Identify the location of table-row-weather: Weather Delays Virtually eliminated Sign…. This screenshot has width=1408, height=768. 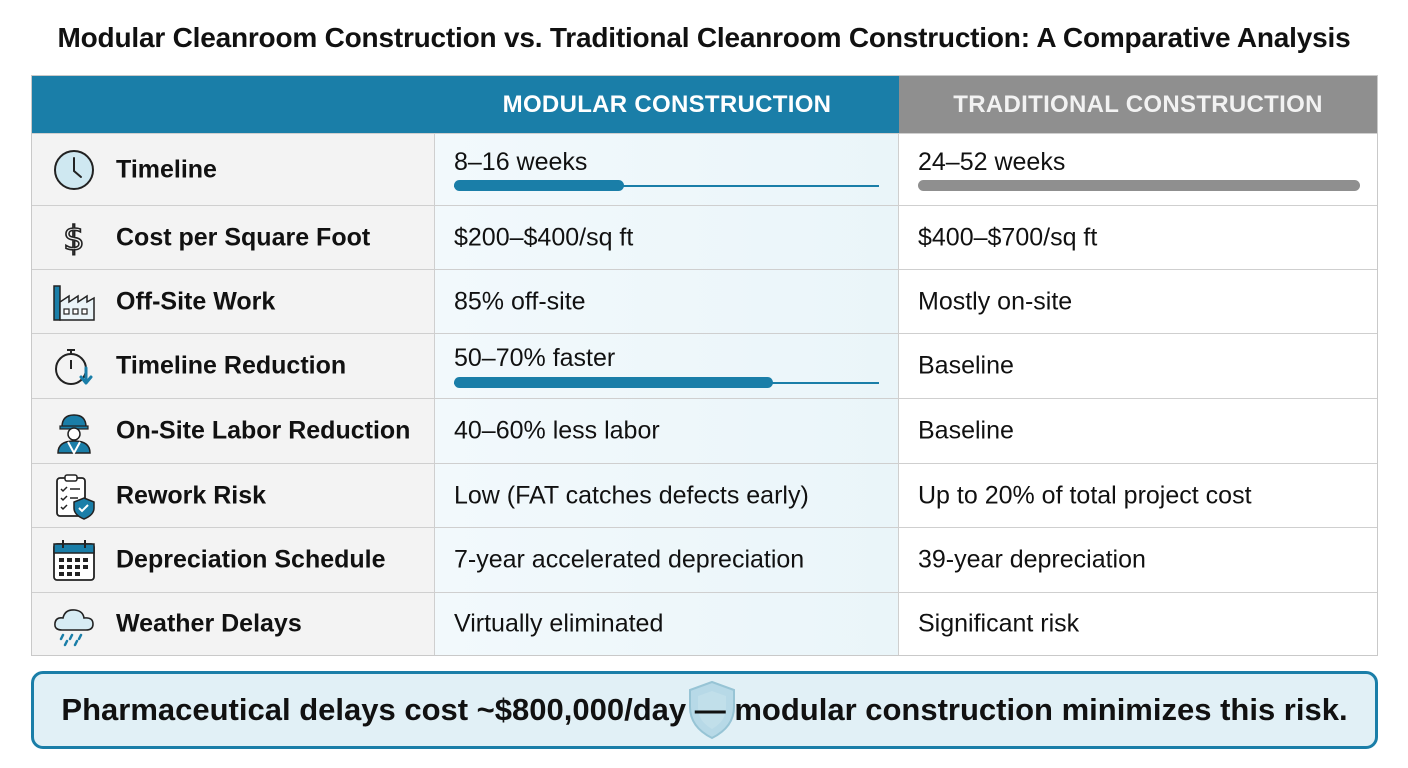
(704, 623).